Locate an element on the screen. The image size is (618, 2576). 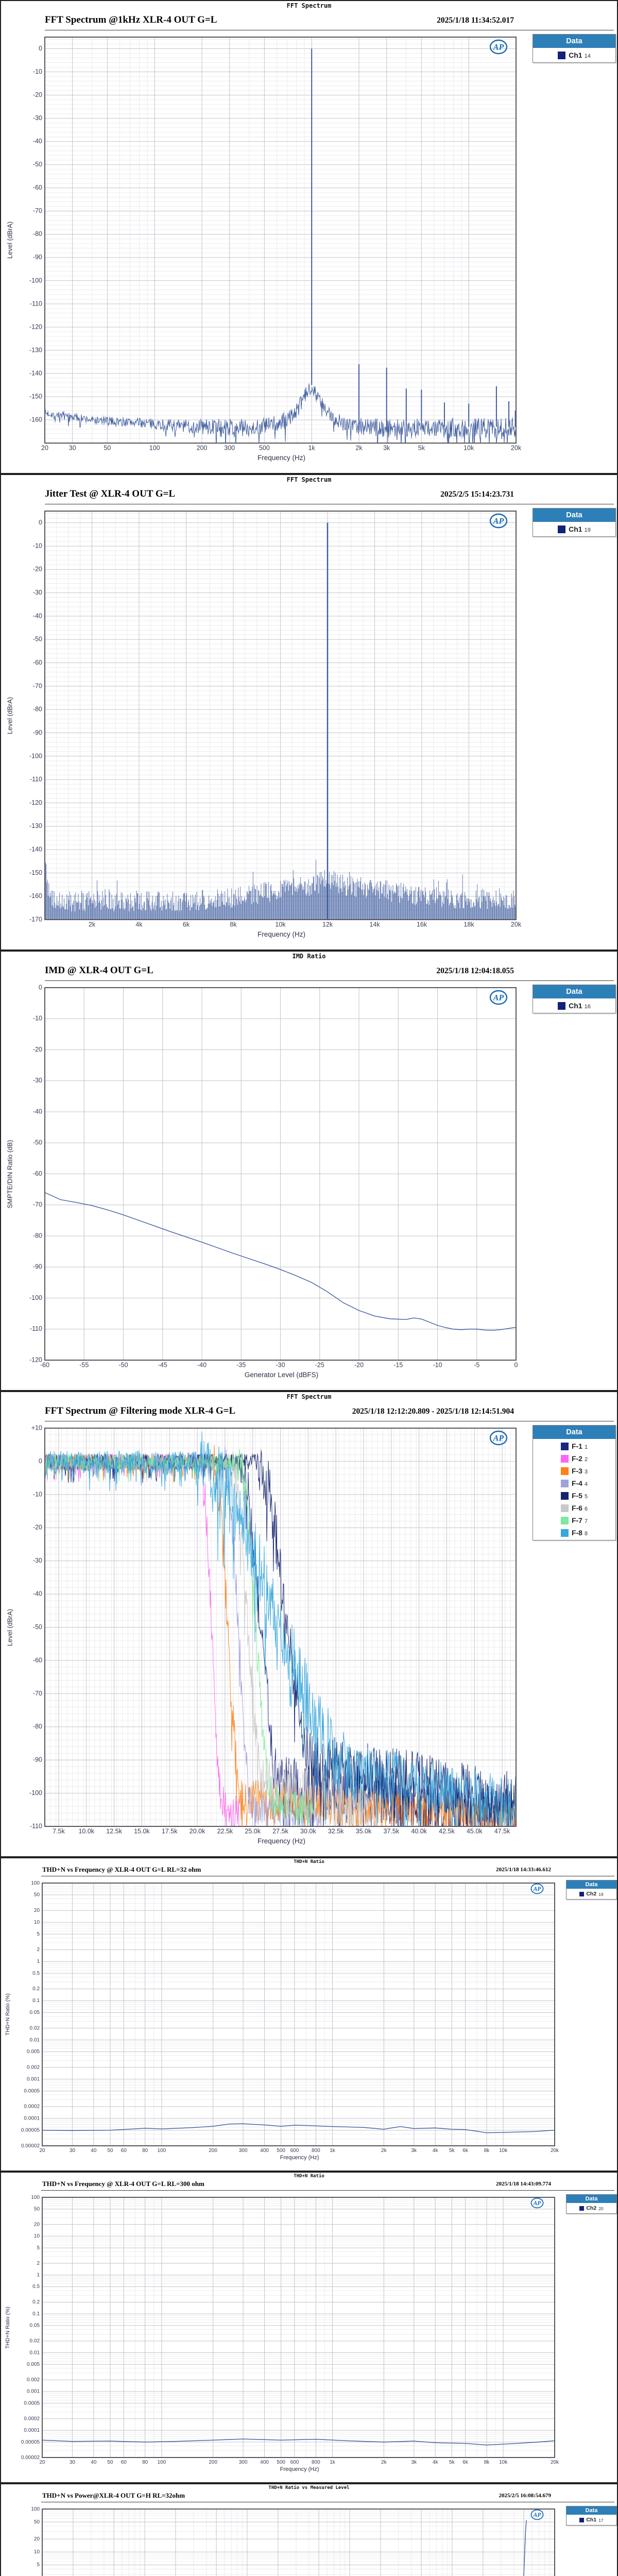
chart-date: 2025/2/5 16:08:54.679 is located at coordinates (525, 2496).